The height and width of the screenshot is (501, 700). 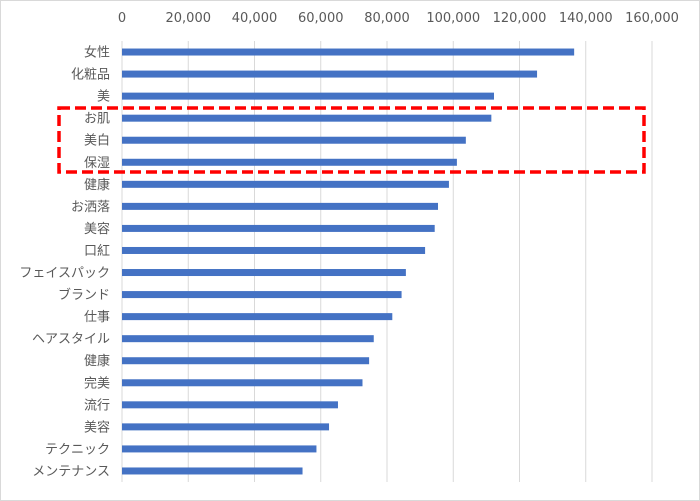 What do you see at coordinates (97, 383) in the screenshot?
I see `category-label: 完美` at bounding box center [97, 383].